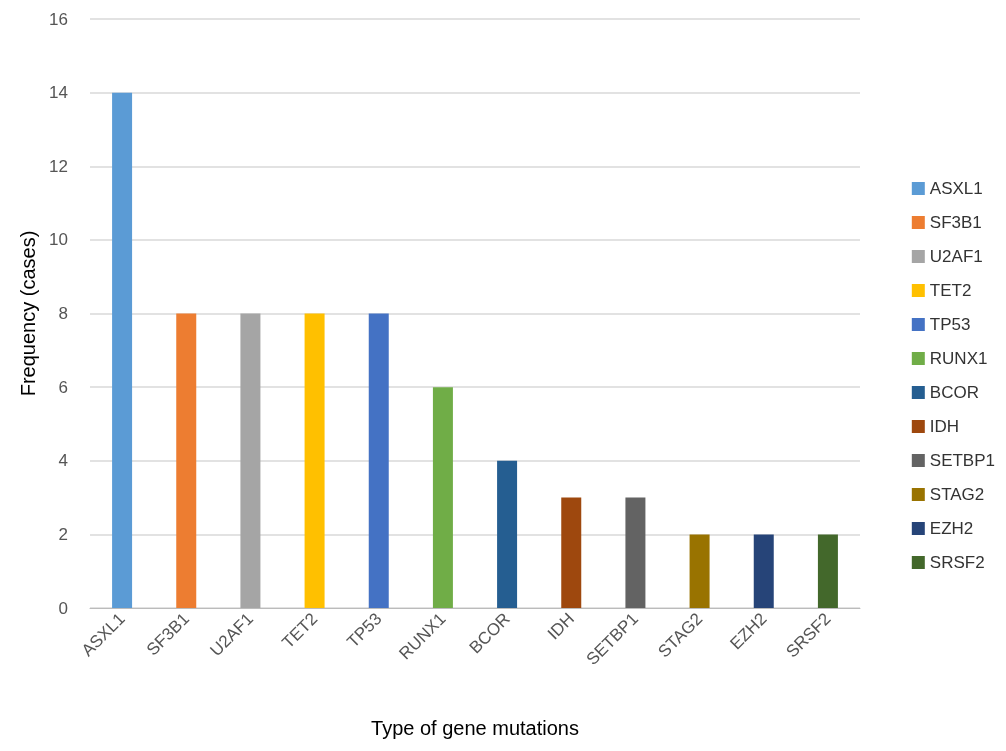  What do you see at coordinates (956, 256) in the screenshot?
I see `legend-label: U2AF1` at bounding box center [956, 256].